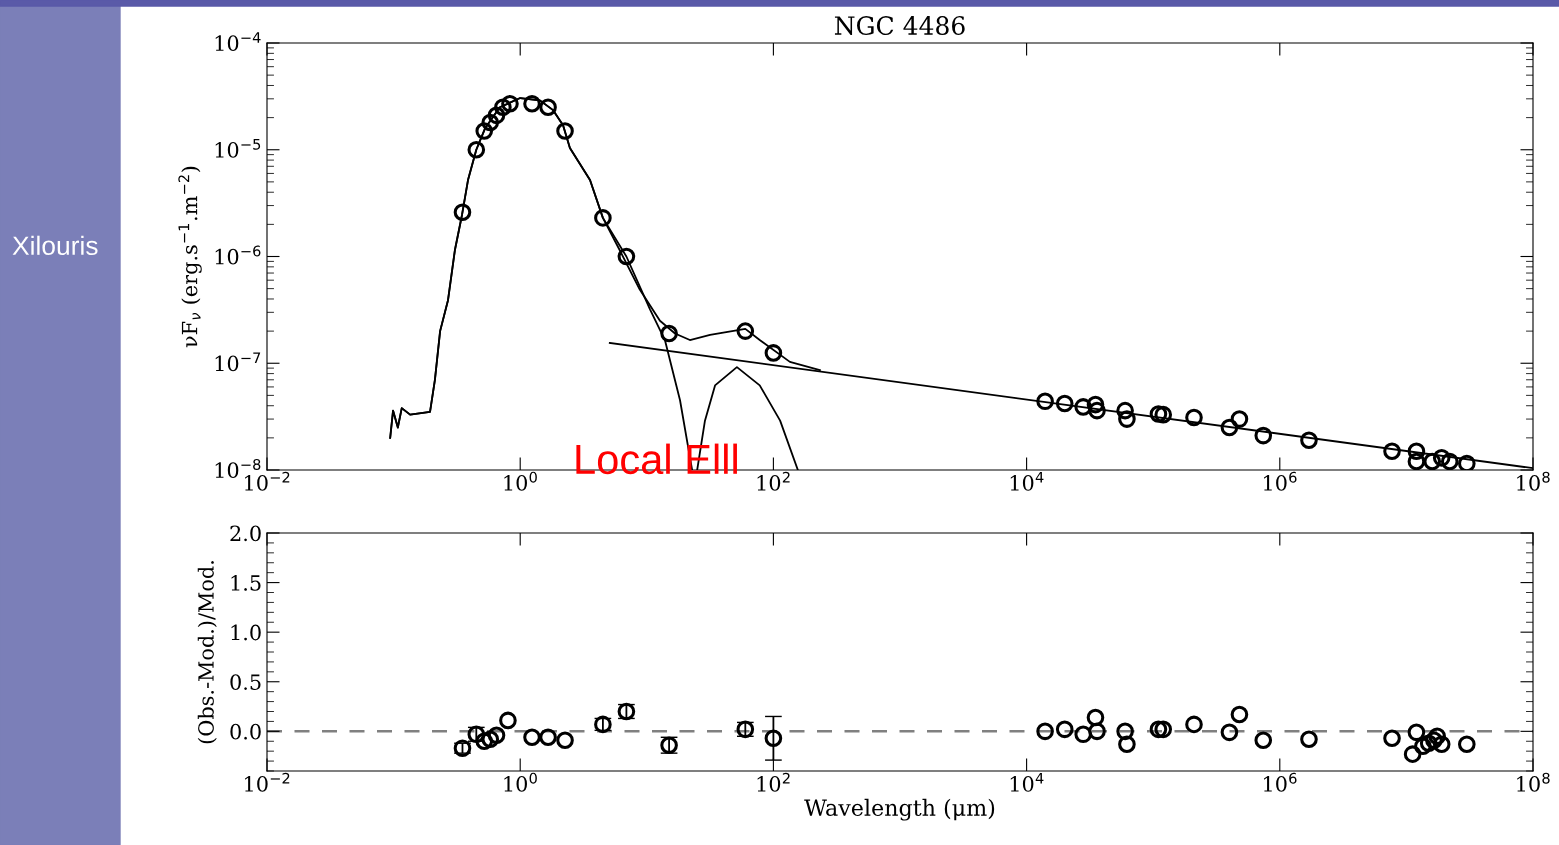  I want to click on y-tick-label: 2.0, so click(245, 533).